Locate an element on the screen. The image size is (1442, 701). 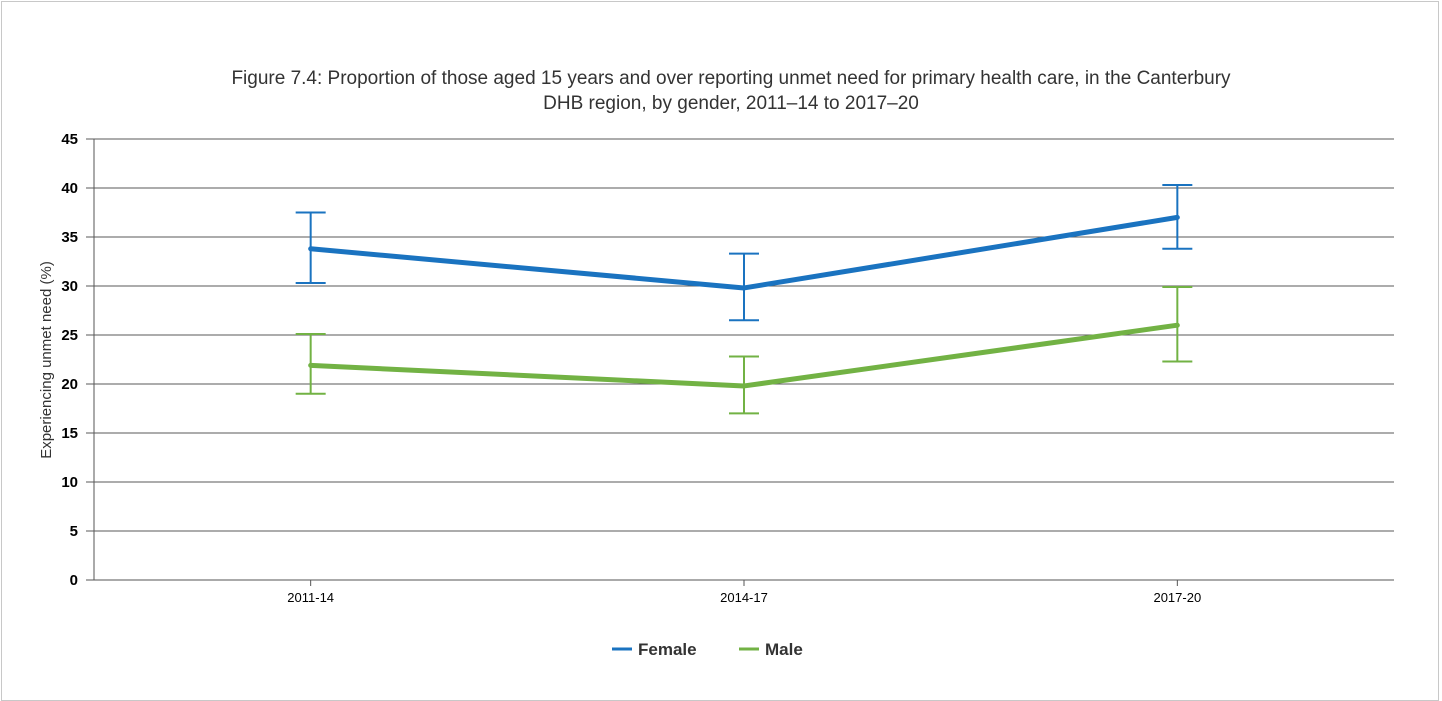
series-female is located at coordinates (744, 253).